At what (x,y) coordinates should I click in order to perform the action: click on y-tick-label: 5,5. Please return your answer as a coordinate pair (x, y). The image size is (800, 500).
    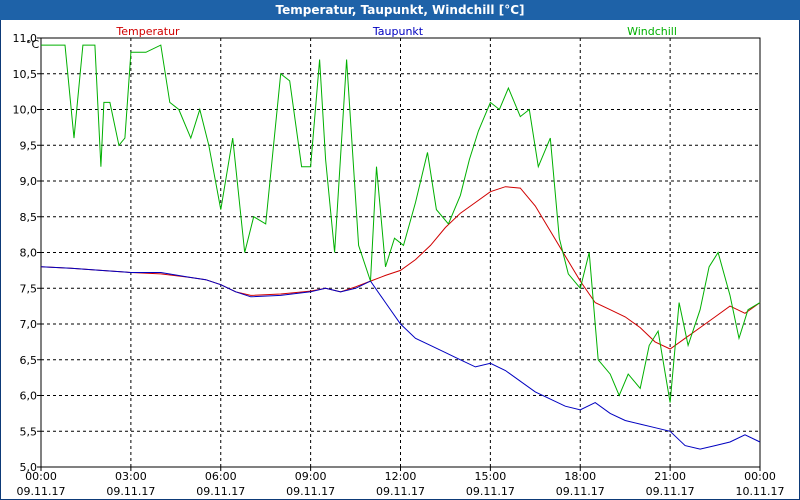
    Looking at the image, I should click on (29, 431).